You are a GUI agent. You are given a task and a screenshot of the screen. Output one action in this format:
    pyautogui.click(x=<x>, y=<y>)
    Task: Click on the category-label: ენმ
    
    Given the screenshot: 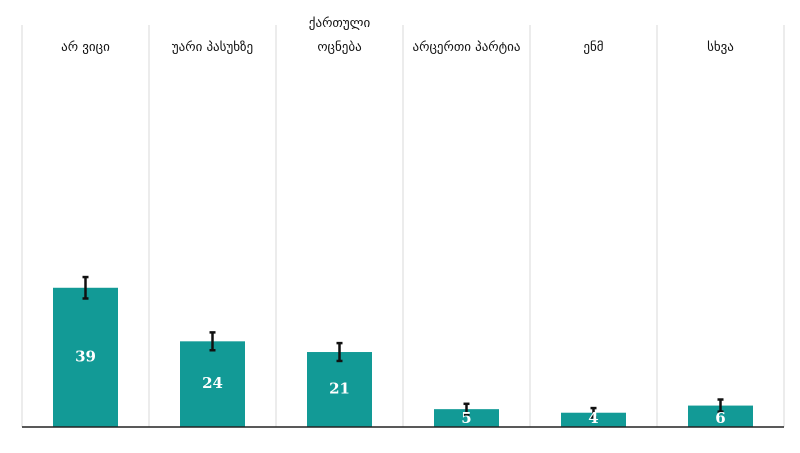 What is the action you would take?
    pyautogui.click(x=593, y=47)
    